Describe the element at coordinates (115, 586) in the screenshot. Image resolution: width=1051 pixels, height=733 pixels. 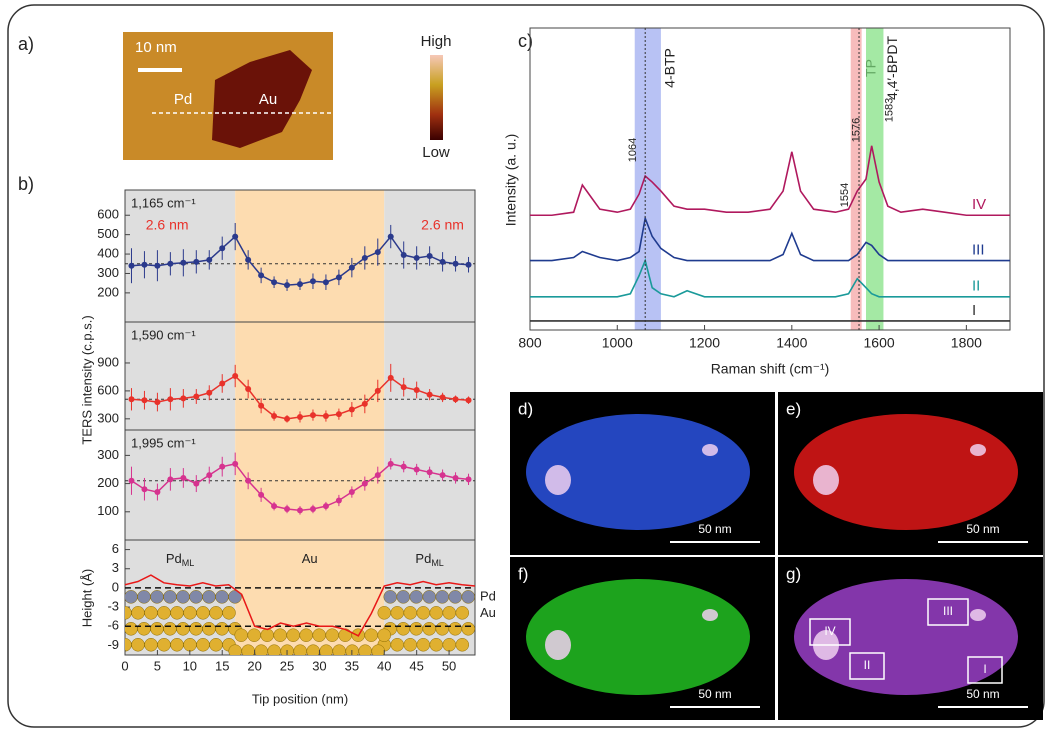
I see `y-tick-label: 0` at that location.